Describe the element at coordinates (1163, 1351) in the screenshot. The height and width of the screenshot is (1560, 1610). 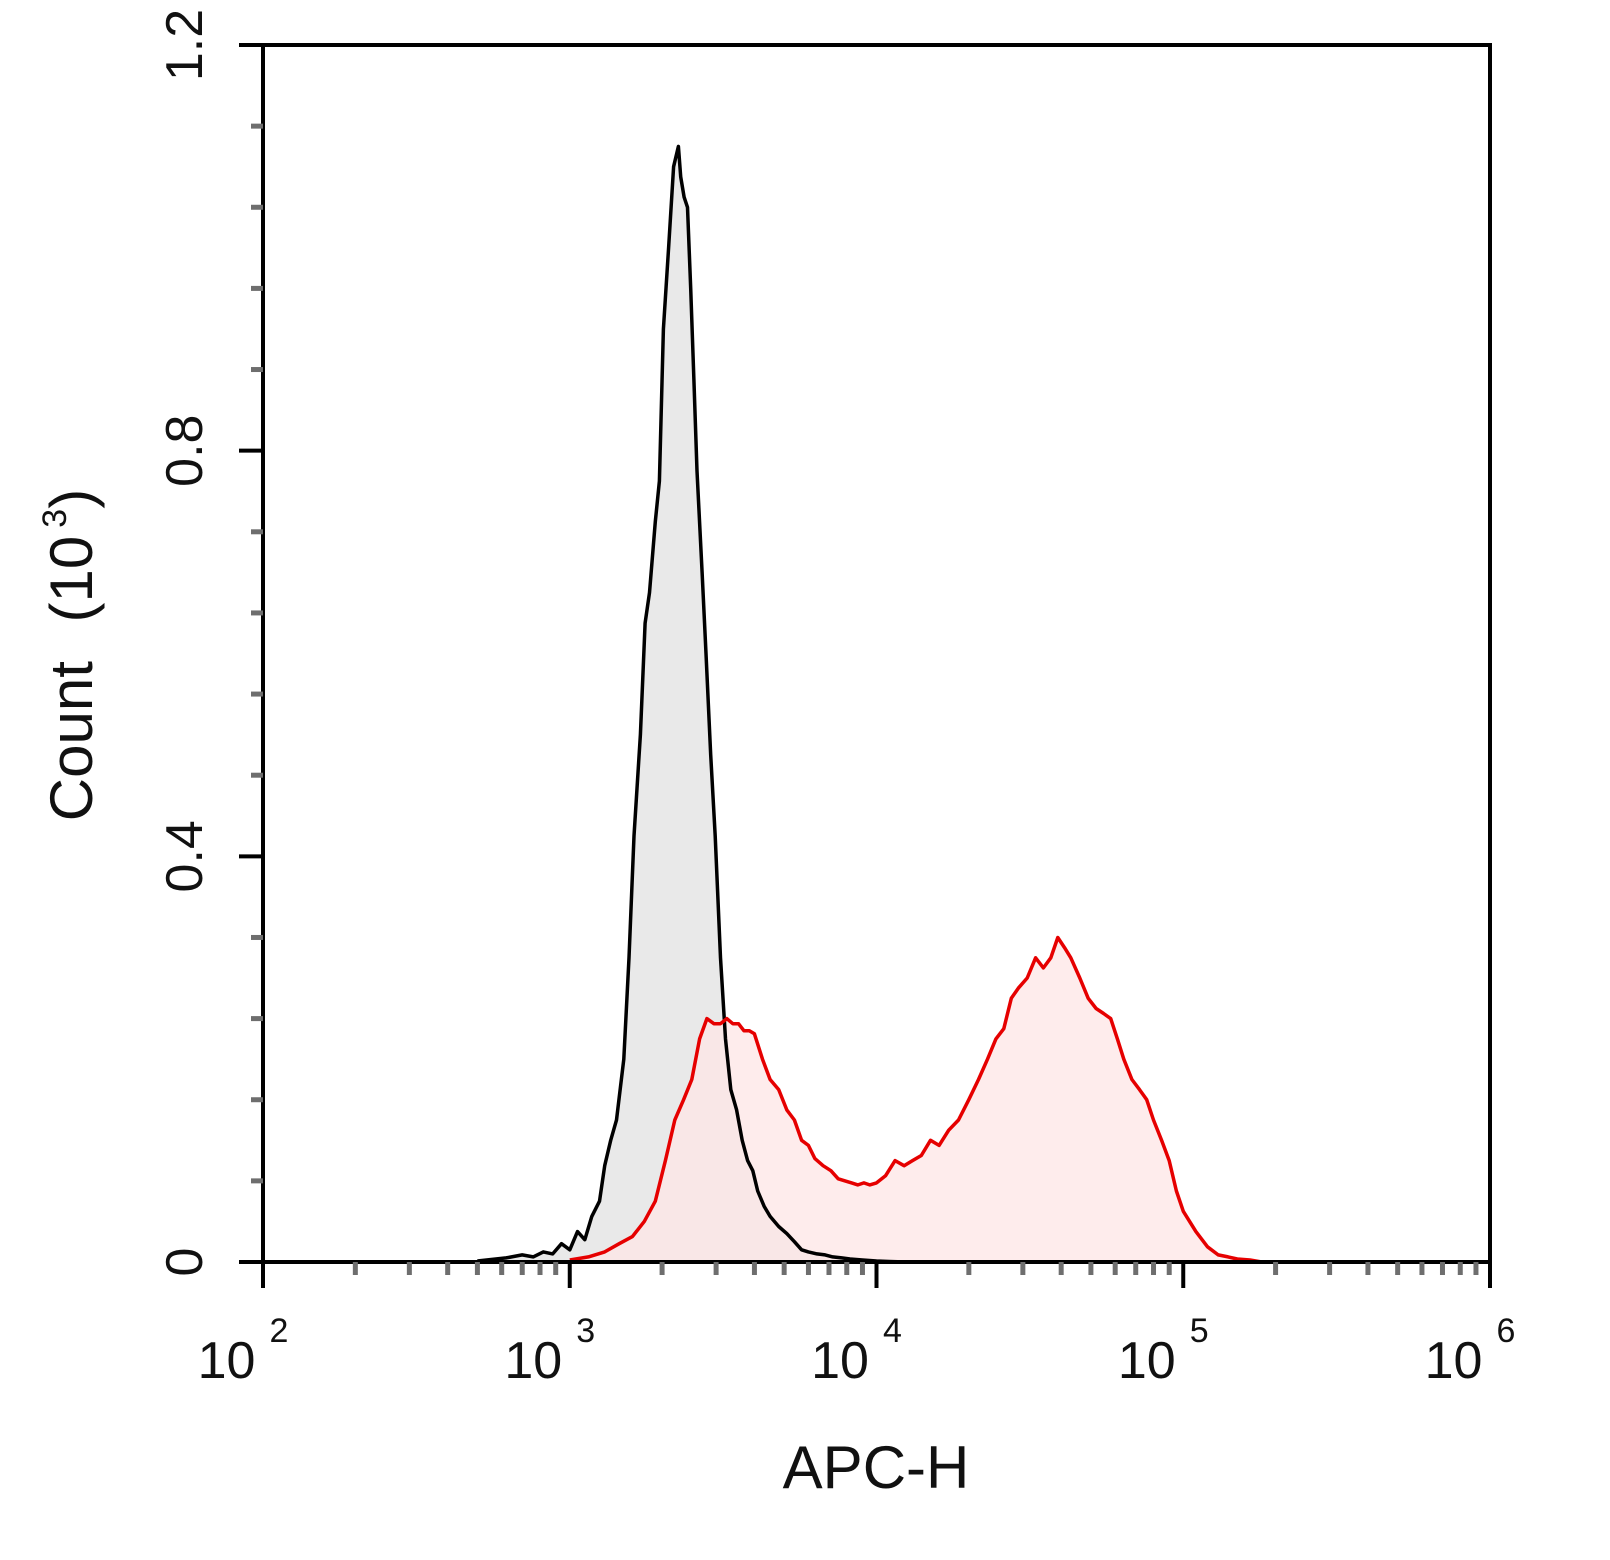
I see `x-tick-label: 10⁵` at that location.